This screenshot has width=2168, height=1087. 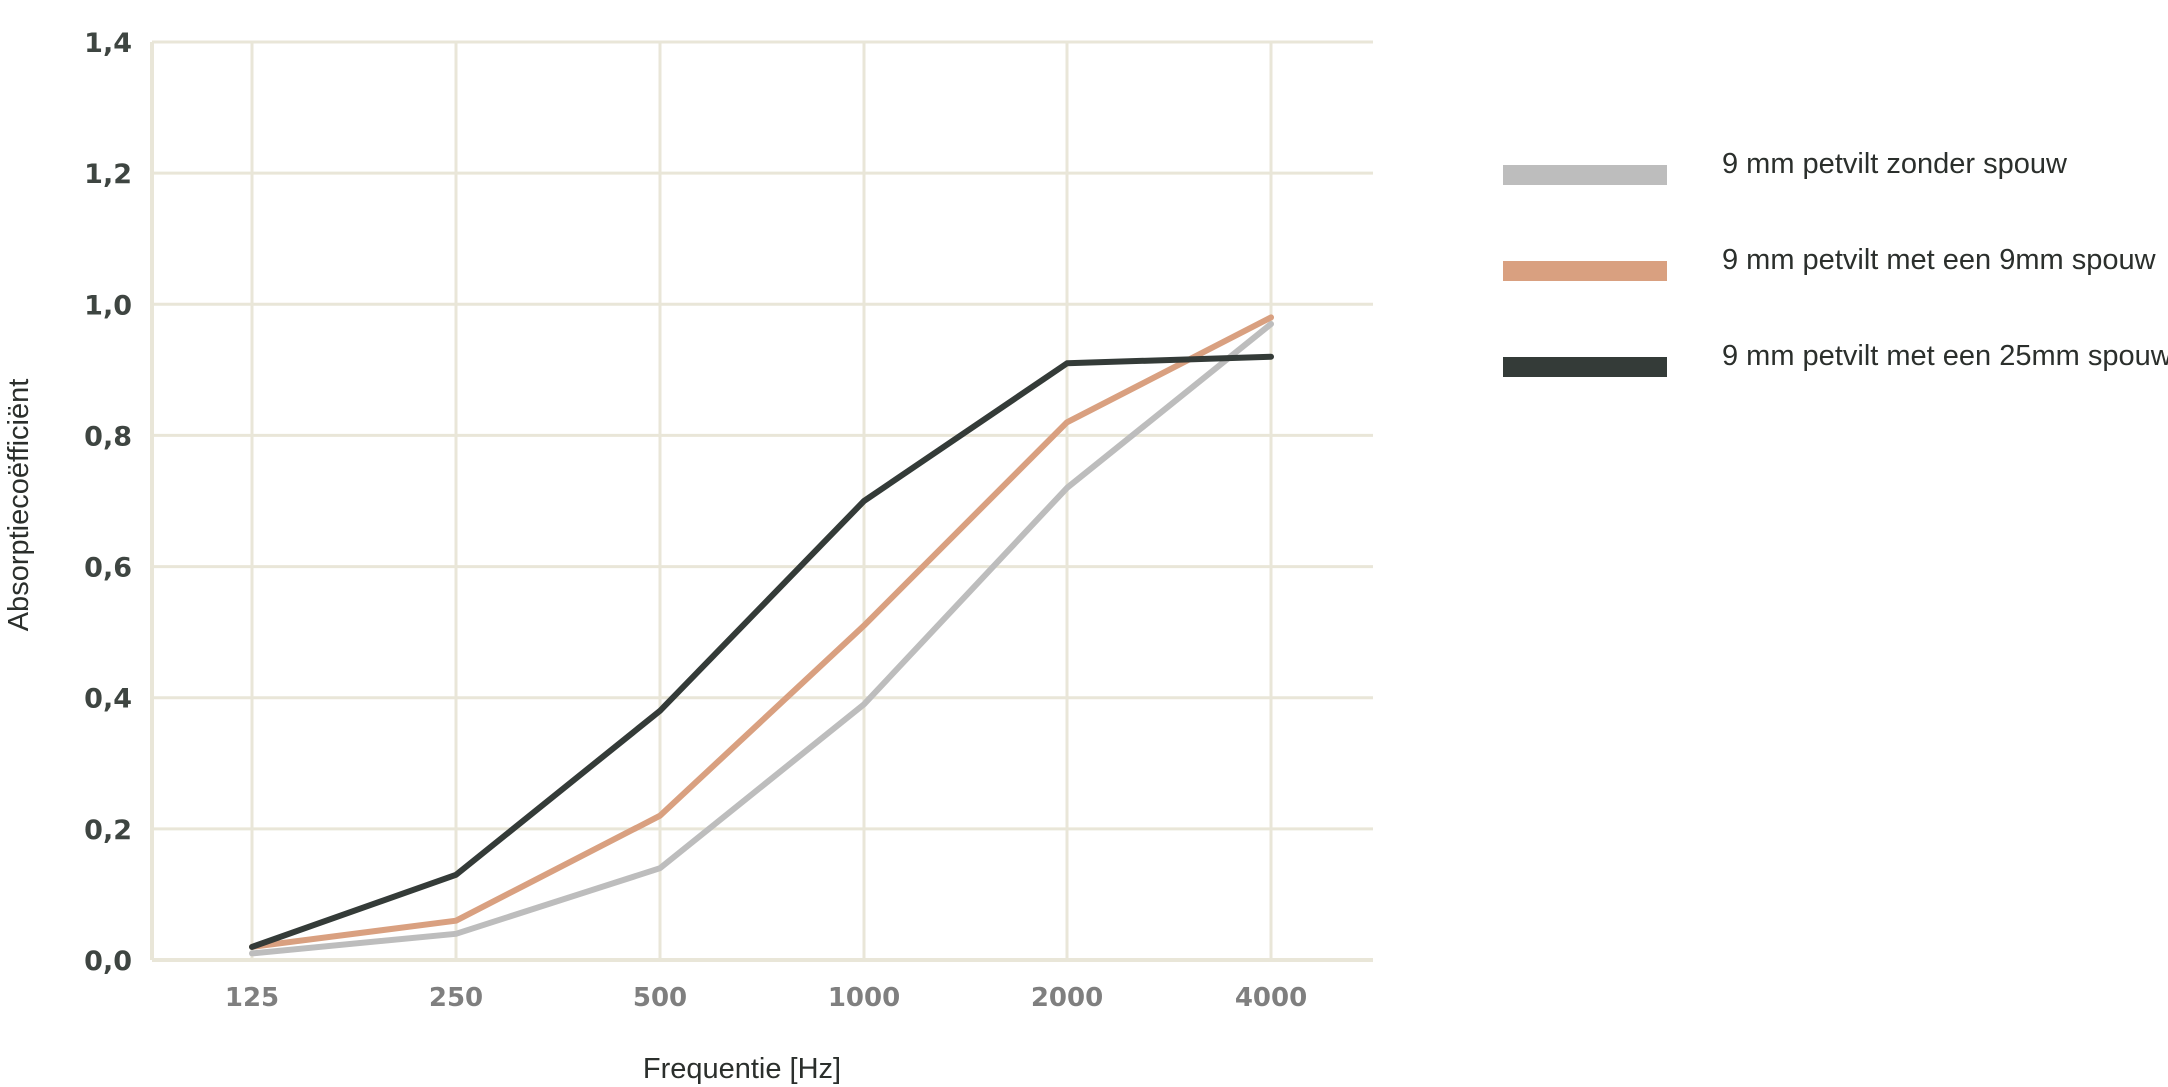 What do you see at coordinates (1271, 998) in the screenshot?
I see `x-tick-label: 4000` at bounding box center [1271, 998].